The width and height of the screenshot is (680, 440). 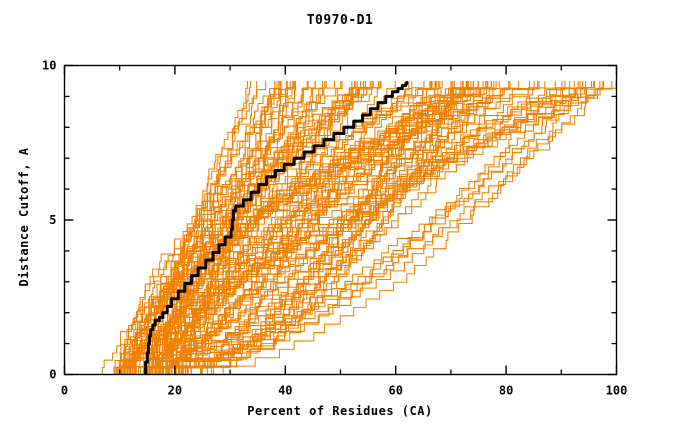 What do you see at coordinates (395, 391) in the screenshot?
I see `x-tick-label: 60` at bounding box center [395, 391].